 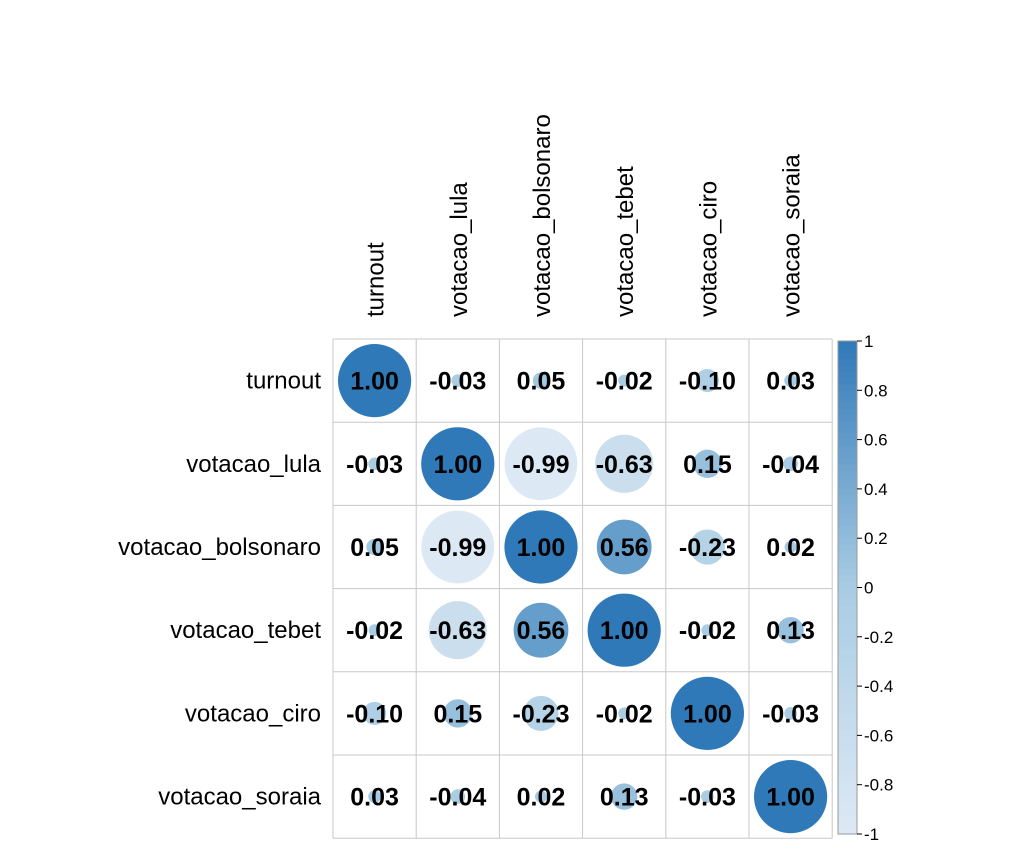 I want to click on correlation-value-label: -0.63, so click(x=457, y=631).